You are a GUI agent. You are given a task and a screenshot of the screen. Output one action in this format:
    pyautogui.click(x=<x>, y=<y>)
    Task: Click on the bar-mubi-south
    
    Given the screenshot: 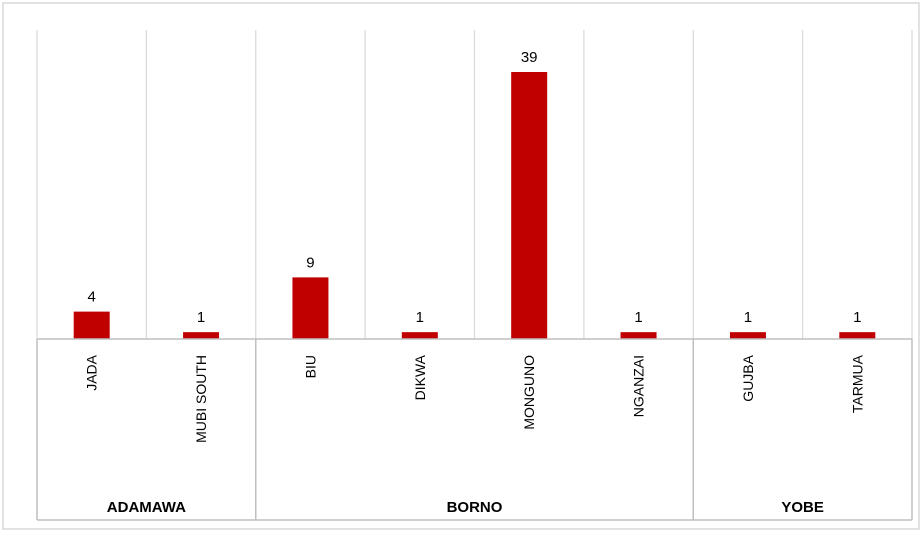 What is the action you would take?
    pyautogui.click(x=201, y=335)
    